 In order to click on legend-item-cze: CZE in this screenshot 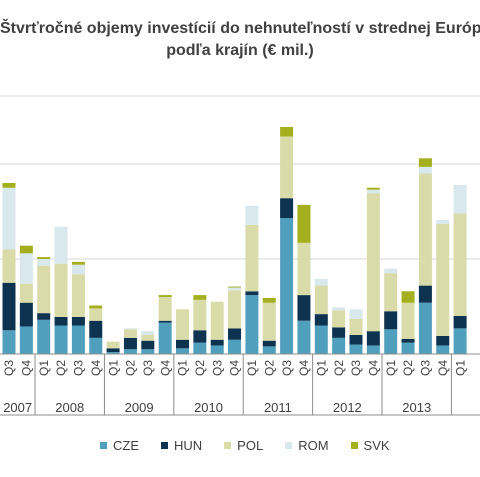, I will do `click(119, 445)`.